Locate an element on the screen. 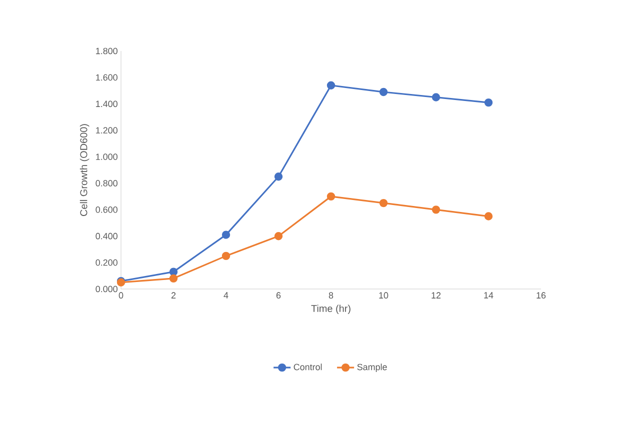  x-tick-label: 16 is located at coordinates (541, 295).